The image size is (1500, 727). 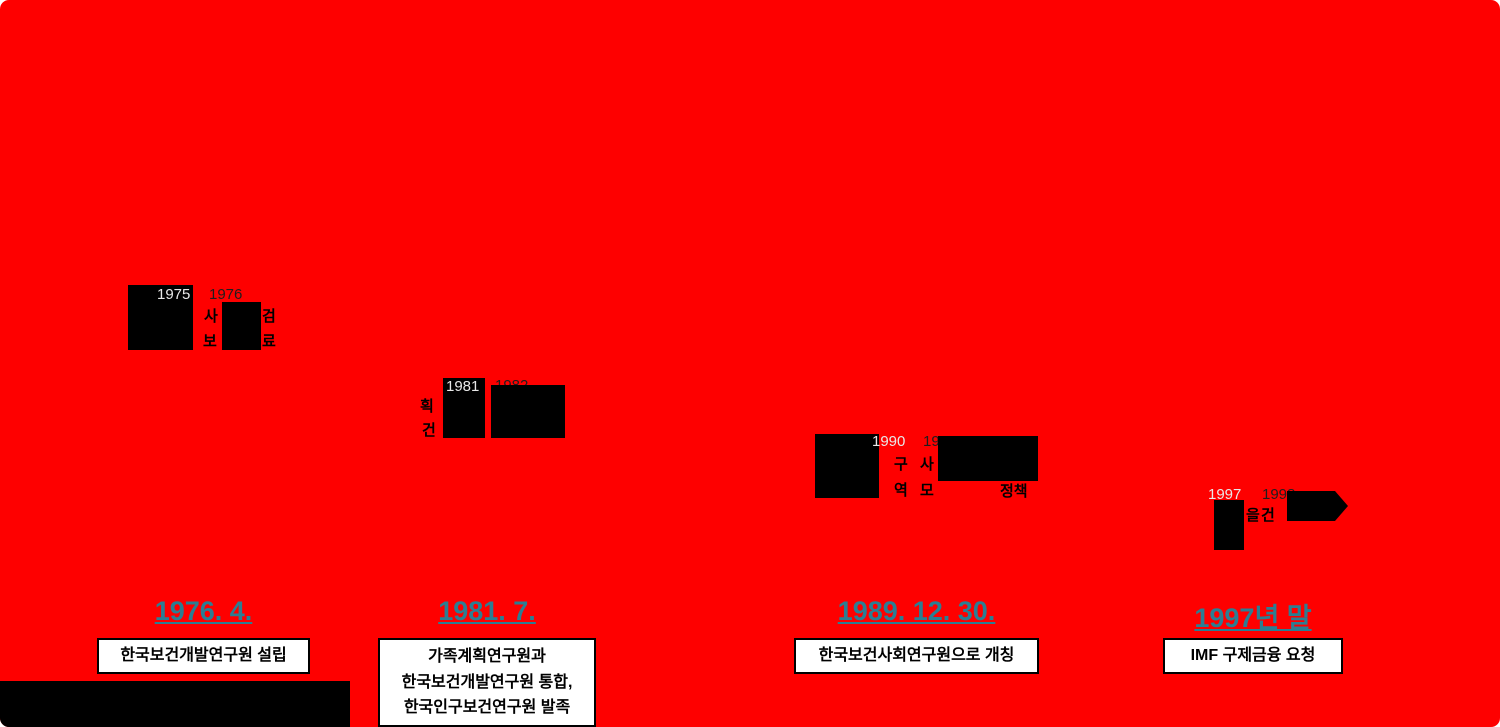 I want to click on year-label: 1975, so click(x=174, y=294).